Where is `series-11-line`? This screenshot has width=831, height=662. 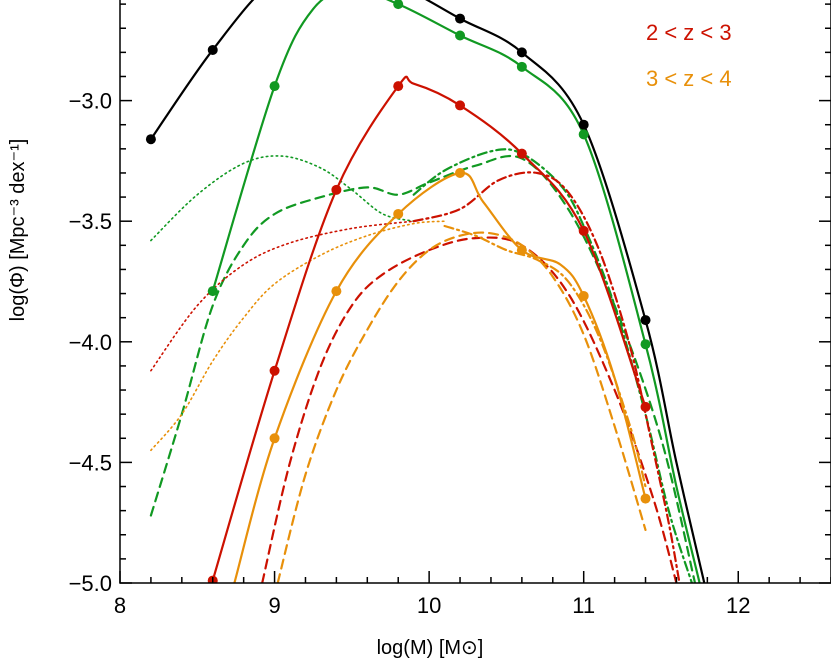 series-11-line is located at coordinates (298, 336).